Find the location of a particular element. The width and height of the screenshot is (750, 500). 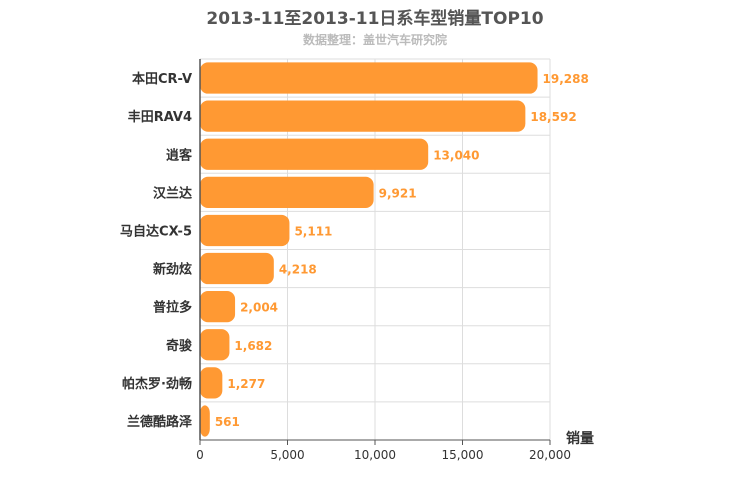

data-label: 18,592 is located at coordinates (553, 117).